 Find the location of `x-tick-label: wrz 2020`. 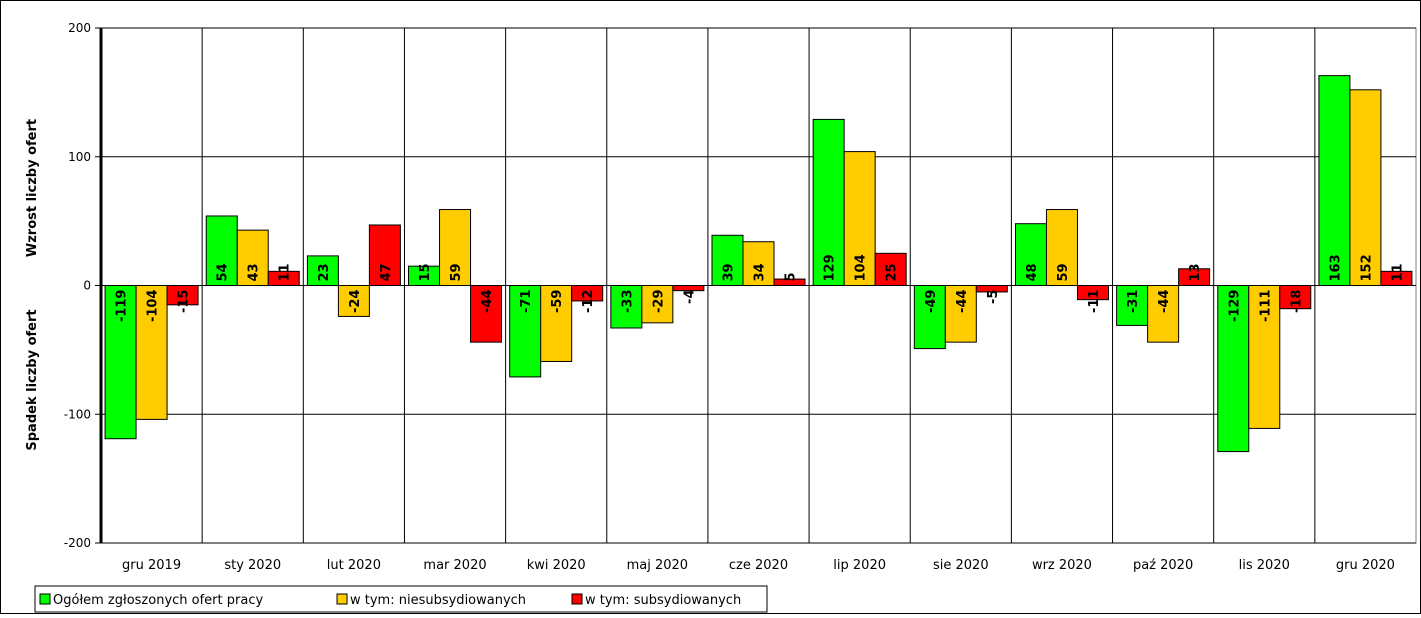

x-tick-label: wrz 2020 is located at coordinates (1062, 565).